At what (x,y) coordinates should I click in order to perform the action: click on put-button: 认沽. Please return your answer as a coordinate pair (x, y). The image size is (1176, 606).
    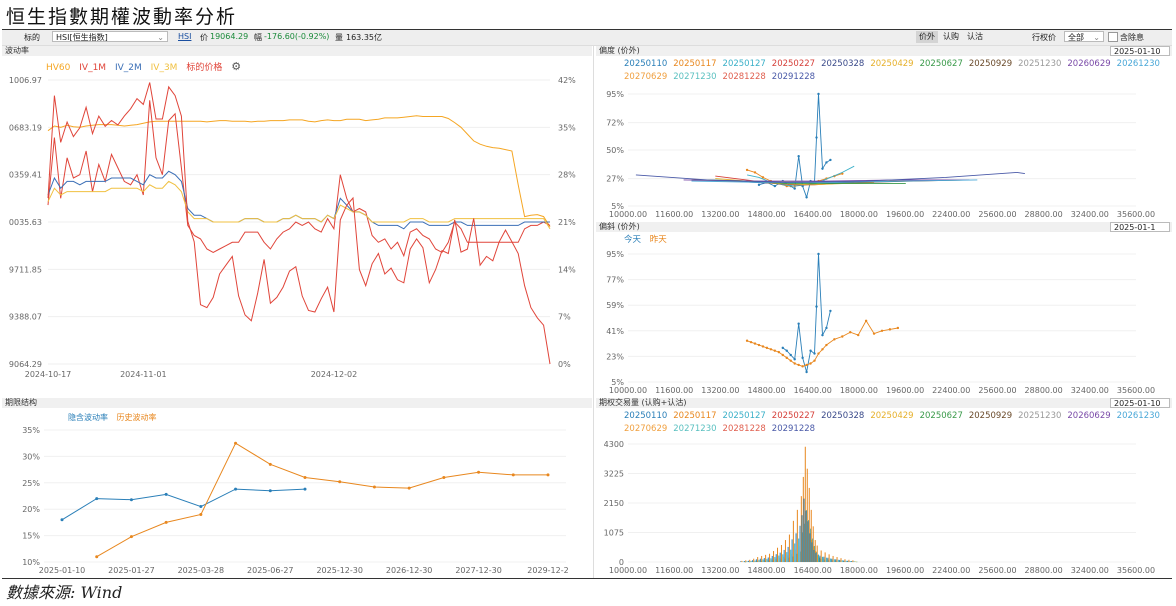
    Looking at the image, I should click on (975, 36).